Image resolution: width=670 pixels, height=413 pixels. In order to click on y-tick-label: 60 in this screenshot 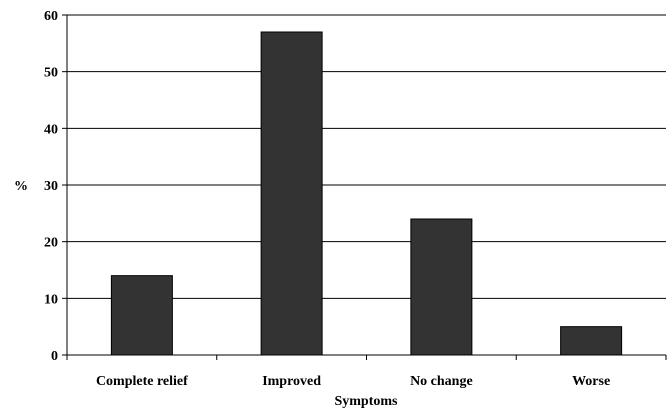, I will do `click(51, 16)`.